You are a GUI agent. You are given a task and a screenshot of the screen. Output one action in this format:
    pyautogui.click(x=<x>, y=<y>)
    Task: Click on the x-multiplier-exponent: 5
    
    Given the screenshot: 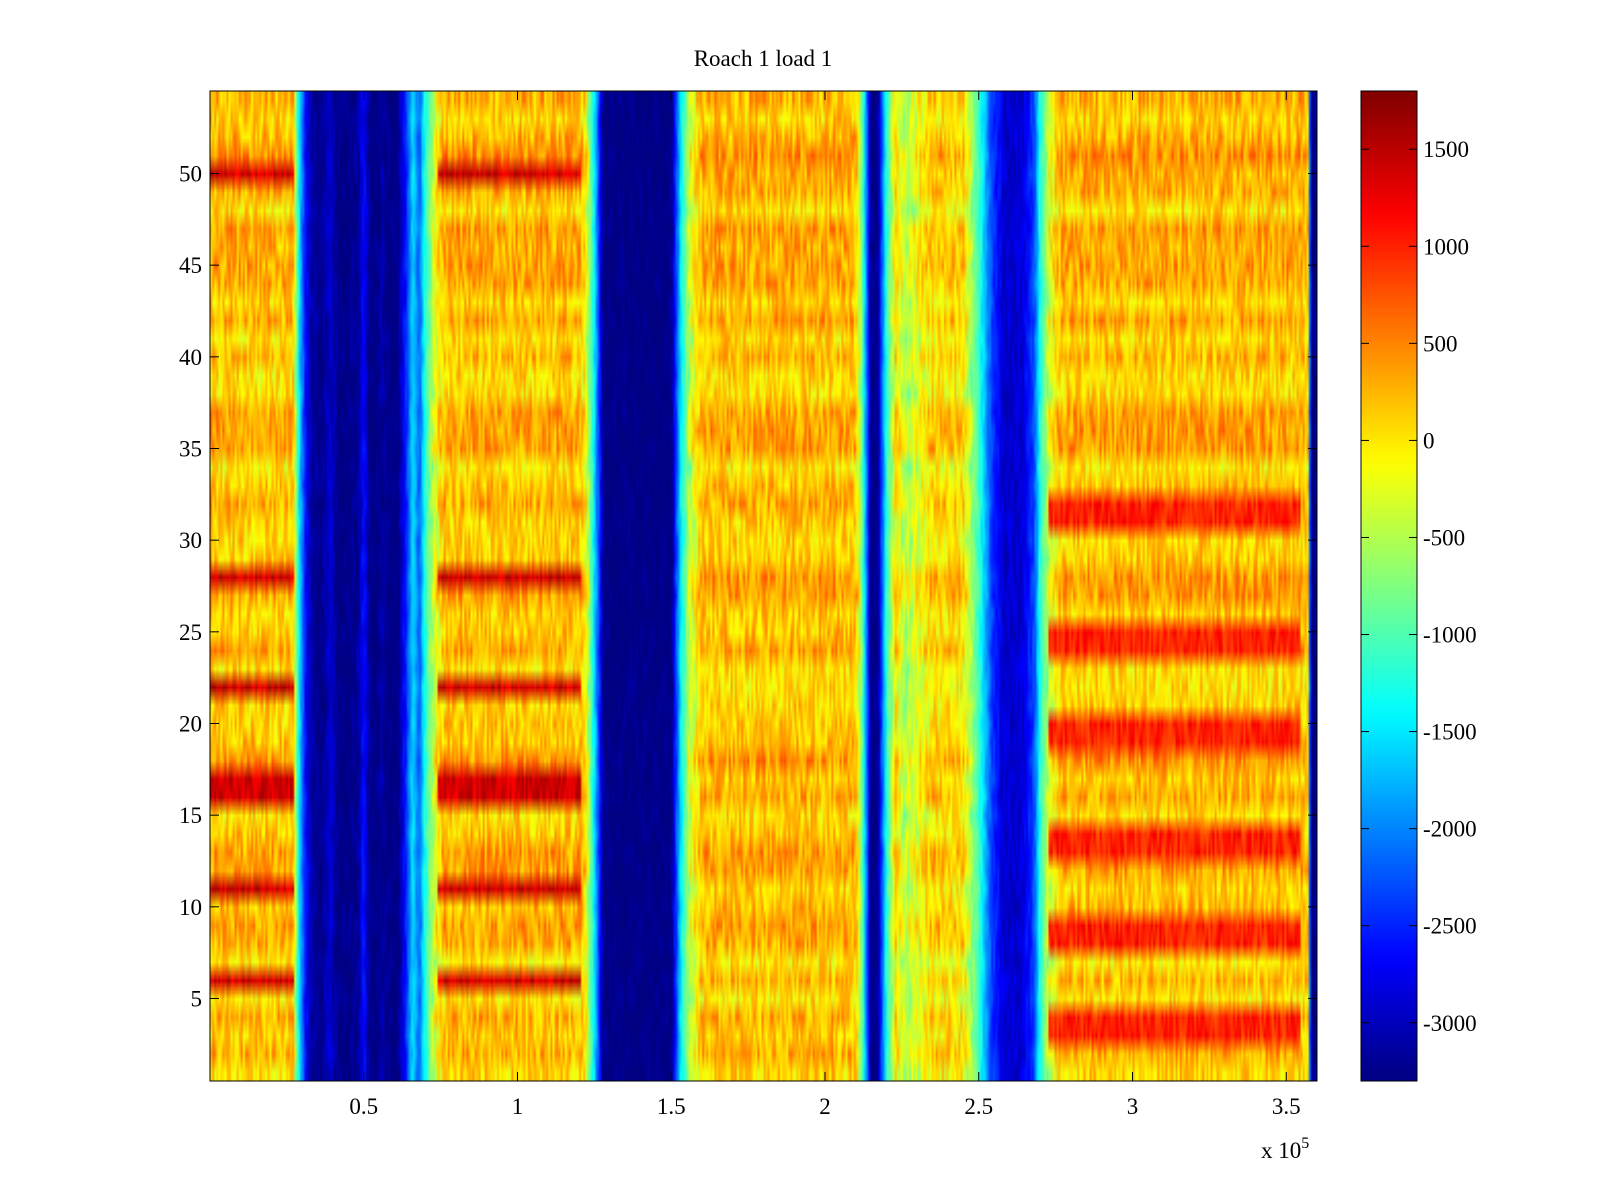 What is the action you would take?
    pyautogui.click(x=1305, y=1143)
    